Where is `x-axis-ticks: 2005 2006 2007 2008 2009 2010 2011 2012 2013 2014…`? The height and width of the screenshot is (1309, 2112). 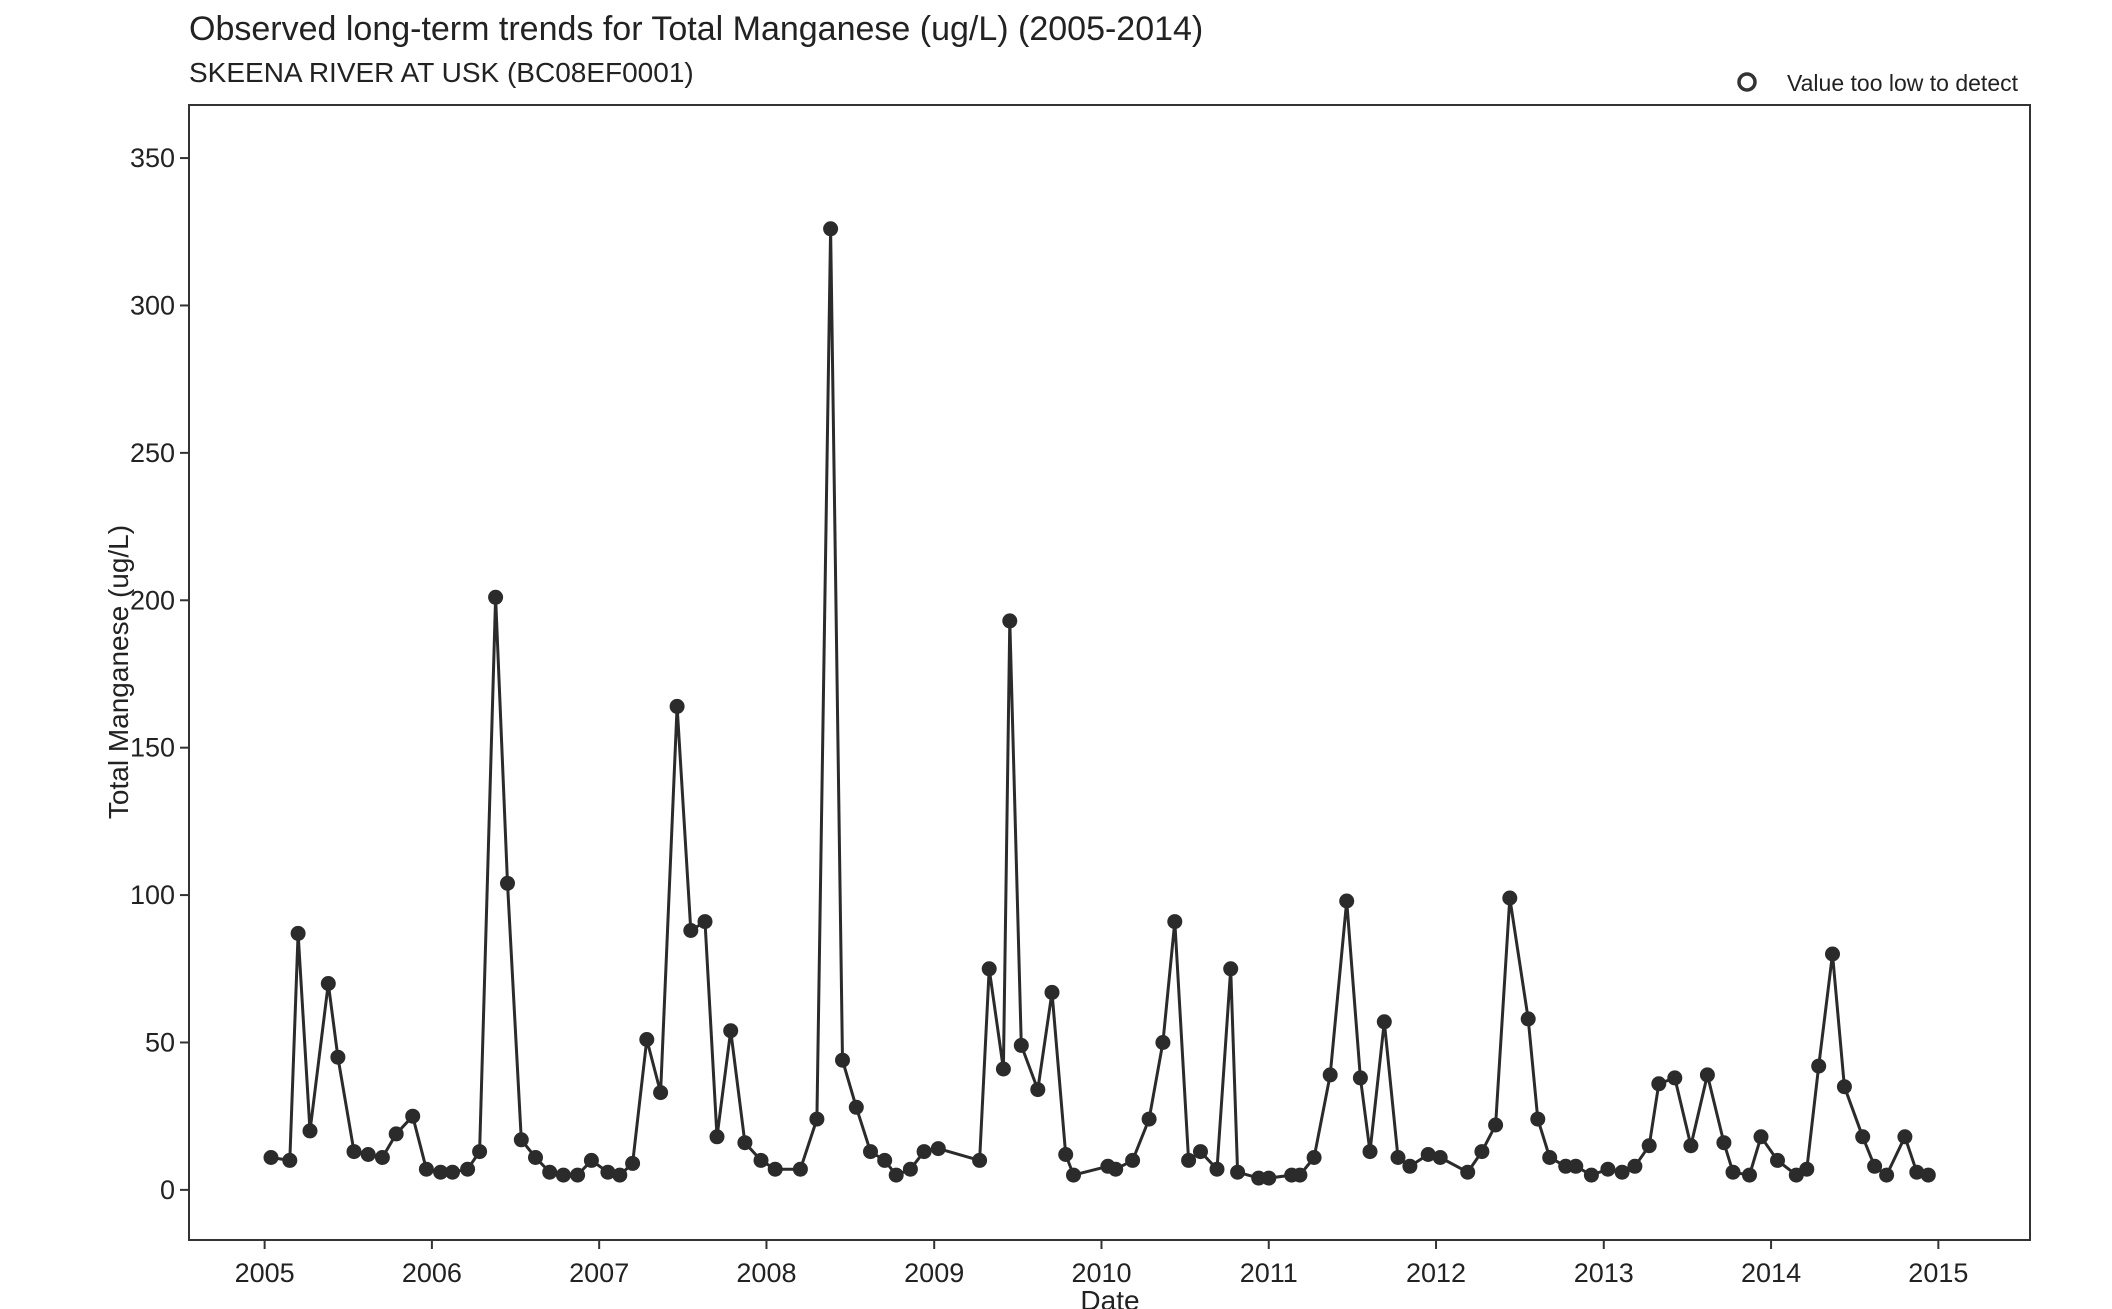 x-axis-ticks: 2005 2006 2007 2008 2009 2010 2011 2012 2013 2014… is located at coordinates (1101, 1264).